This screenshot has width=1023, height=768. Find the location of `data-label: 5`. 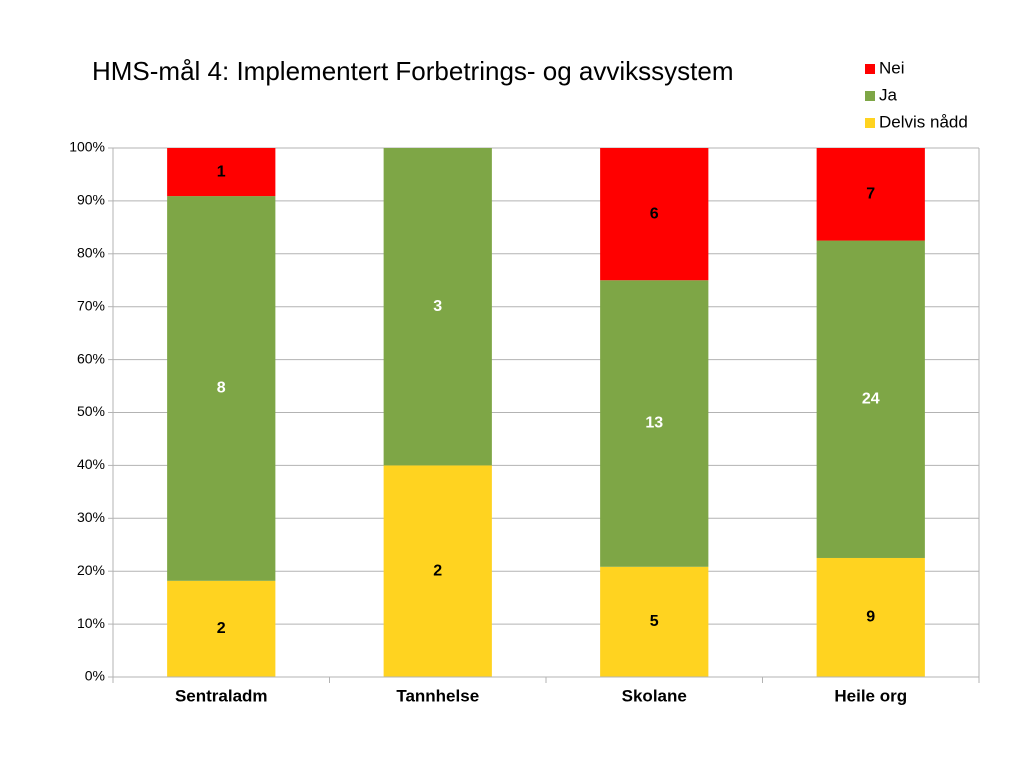

data-label: 5 is located at coordinates (654, 621).